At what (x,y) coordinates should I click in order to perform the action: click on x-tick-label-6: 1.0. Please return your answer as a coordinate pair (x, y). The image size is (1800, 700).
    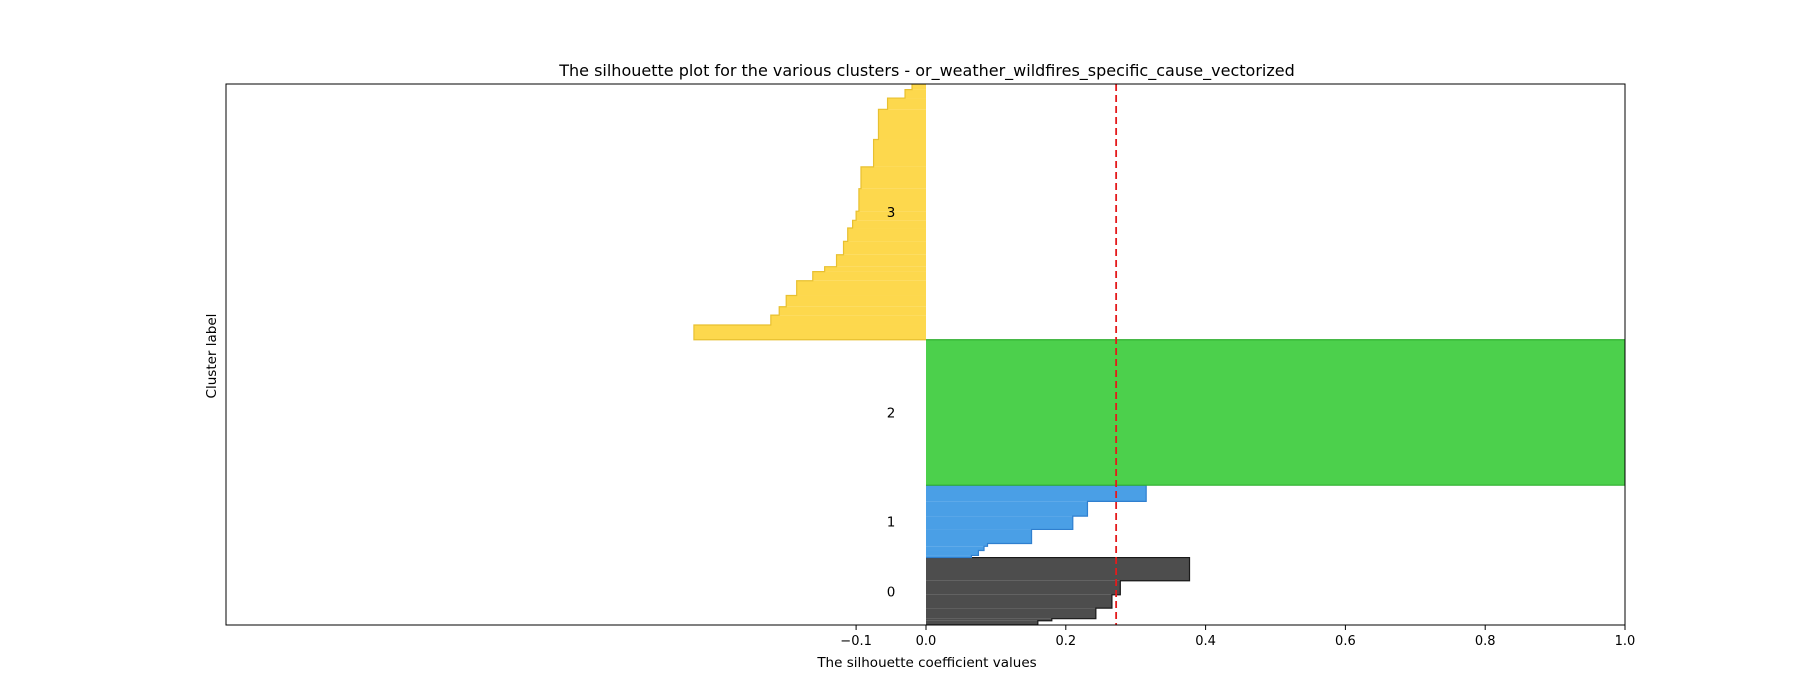
    Looking at the image, I should click on (1625, 641).